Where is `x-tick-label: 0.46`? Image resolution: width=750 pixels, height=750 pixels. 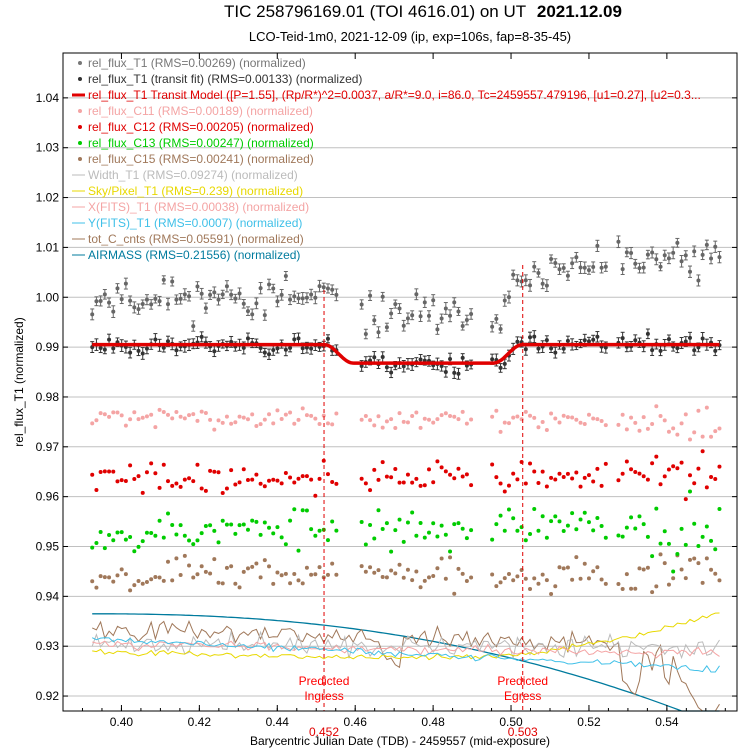 x-tick-label: 0.46 is located at coordinates (356, 722).